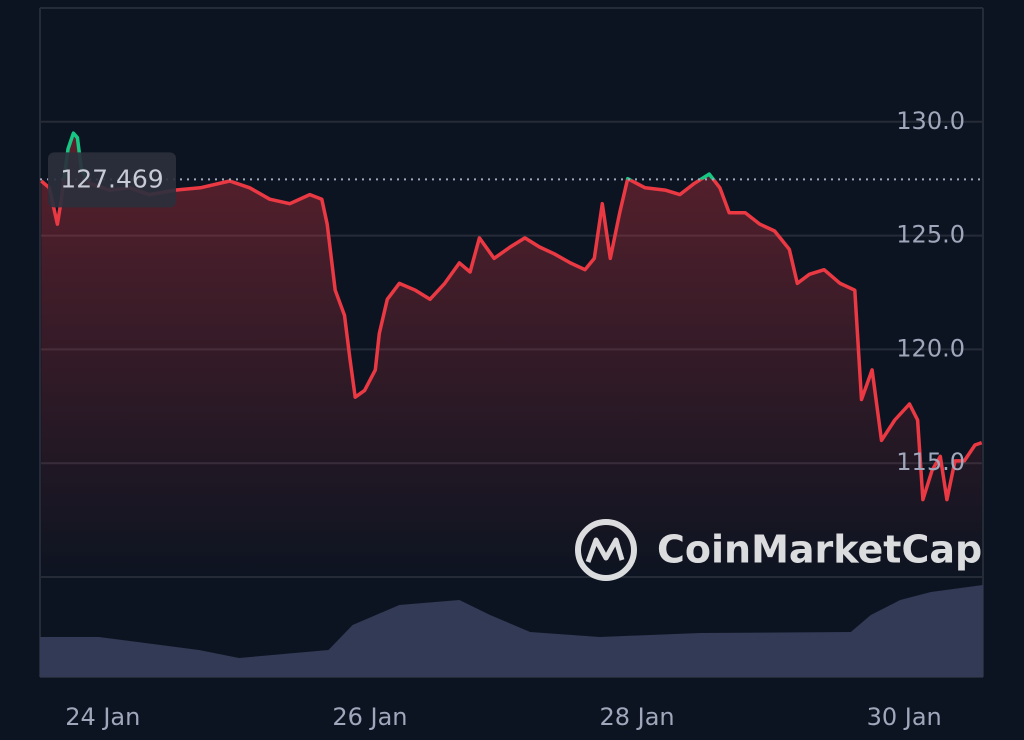  I want to click on watermark-logo-mark, so click(605, 550).